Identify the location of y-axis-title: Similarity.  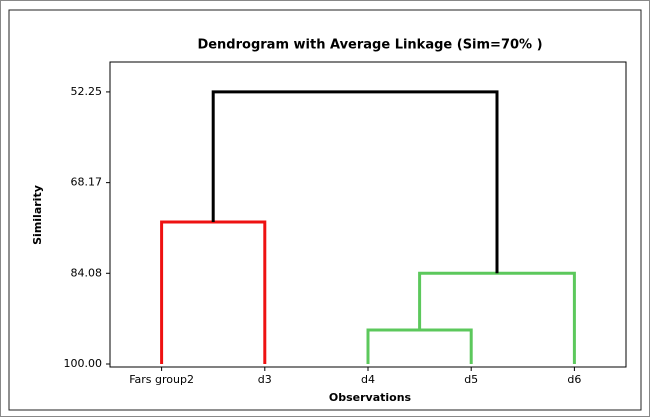
(37, 215).